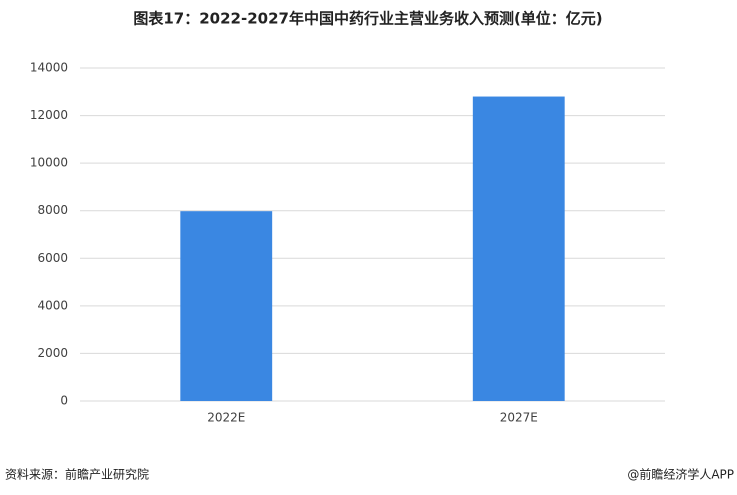 The width and height of the screenshot is (737, 495). What do you see at coordinates (52, 210) in the screenshot?
I see `y-tick-label: 8000` at bounding box center [52, 210].